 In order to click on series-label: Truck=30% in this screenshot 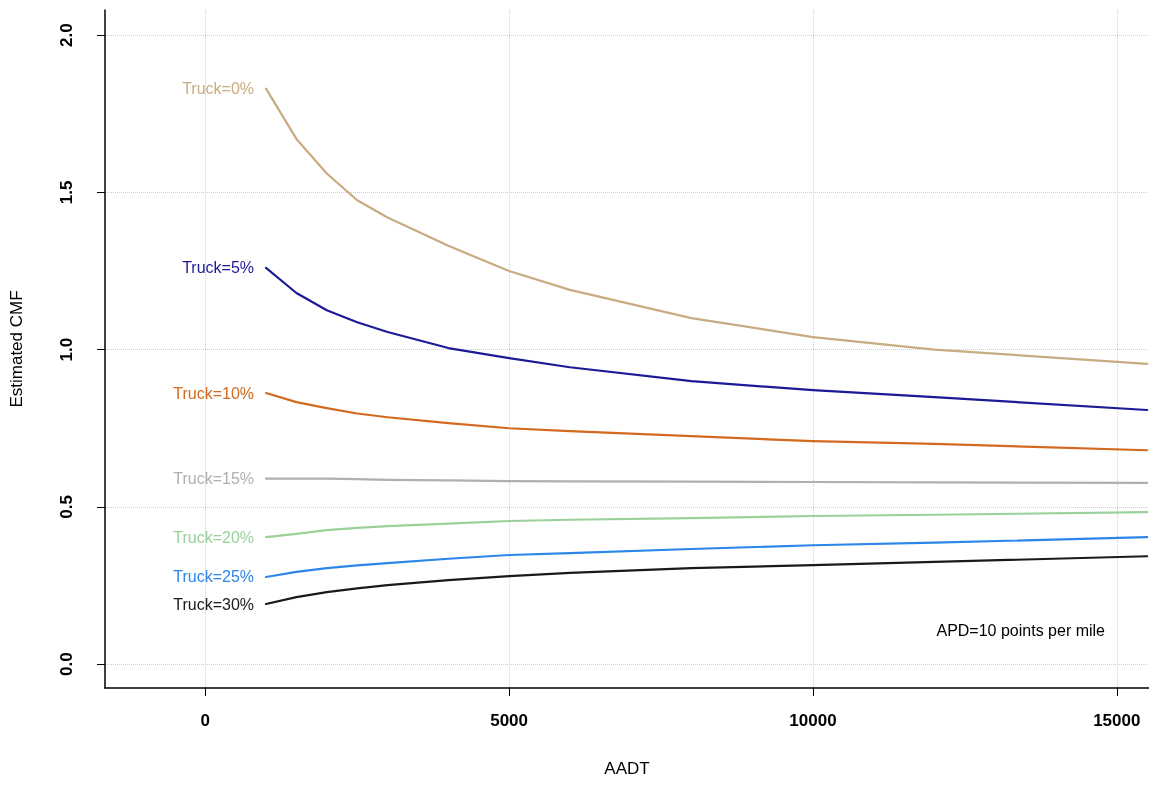, I will do `click(214, 604)`.